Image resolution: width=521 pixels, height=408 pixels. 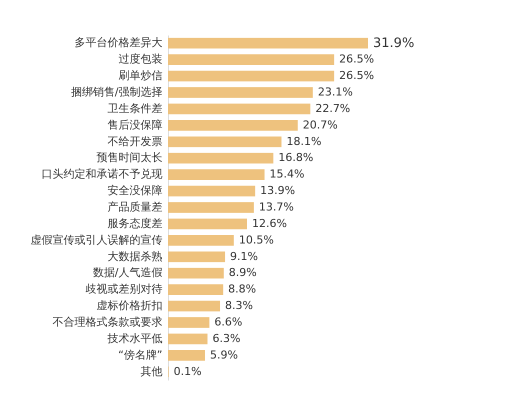 What do you see at coordinates (135, 223) in the screenshot?
I see `y-tick-label: 服务态度差` at bounding box center [135, 223].